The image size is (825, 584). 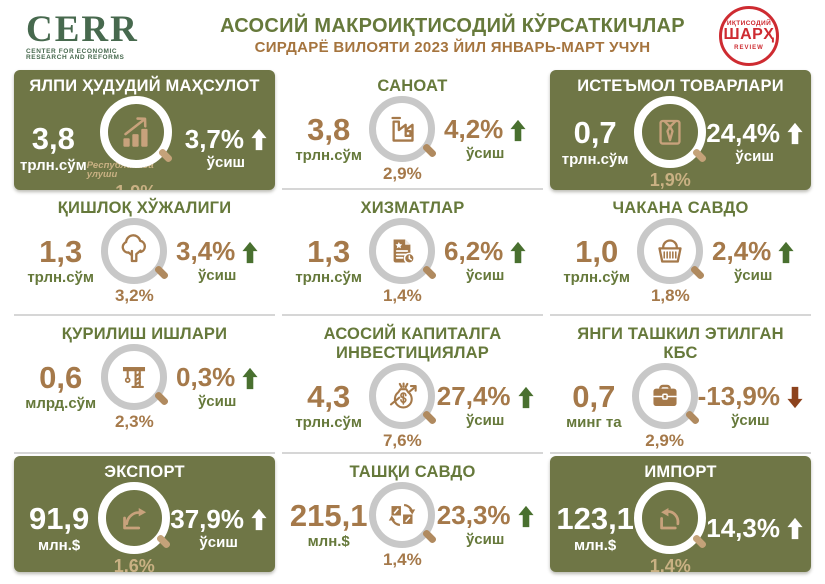 I want to click on icon-block: 3,2%, so click(x=134, y=261).